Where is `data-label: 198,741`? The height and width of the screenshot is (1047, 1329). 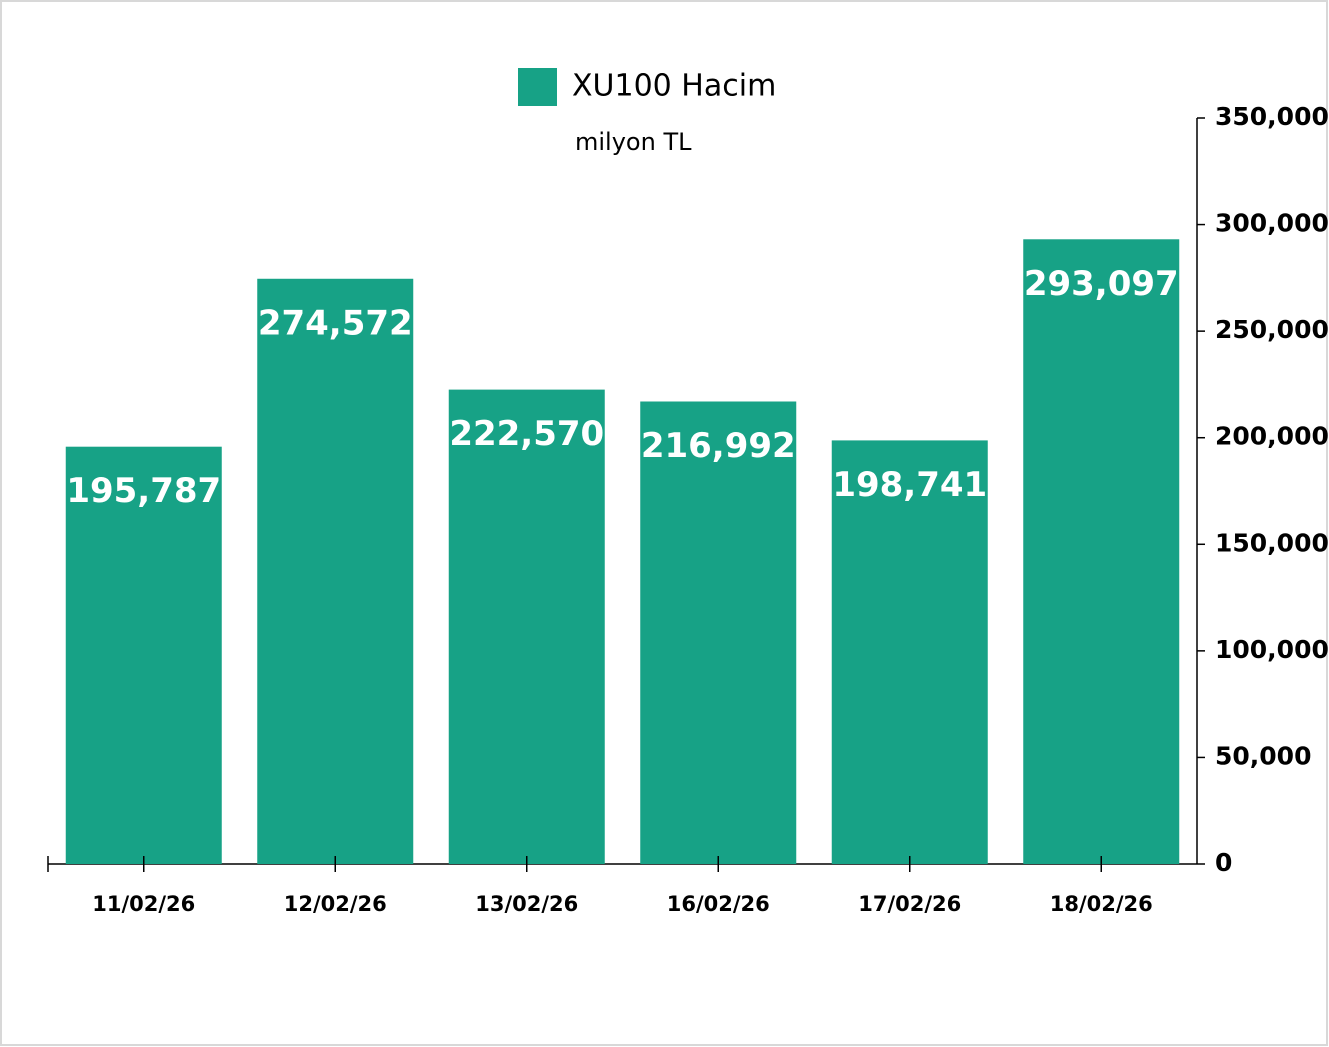 data-label: 198,741 is located at coordinates (909, 485).